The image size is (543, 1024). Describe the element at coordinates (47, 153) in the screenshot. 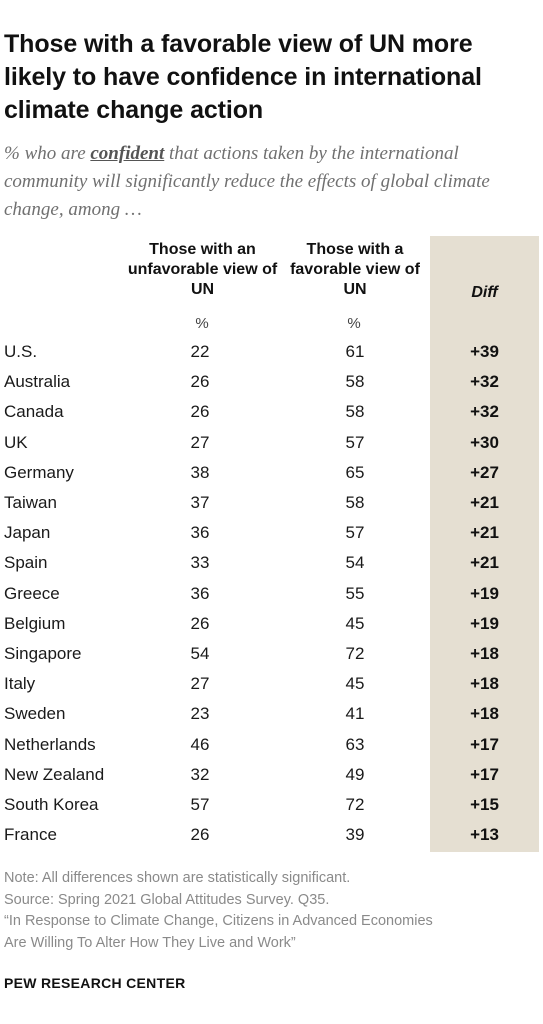

I see `subtitle-prefix: % who are` at that location.